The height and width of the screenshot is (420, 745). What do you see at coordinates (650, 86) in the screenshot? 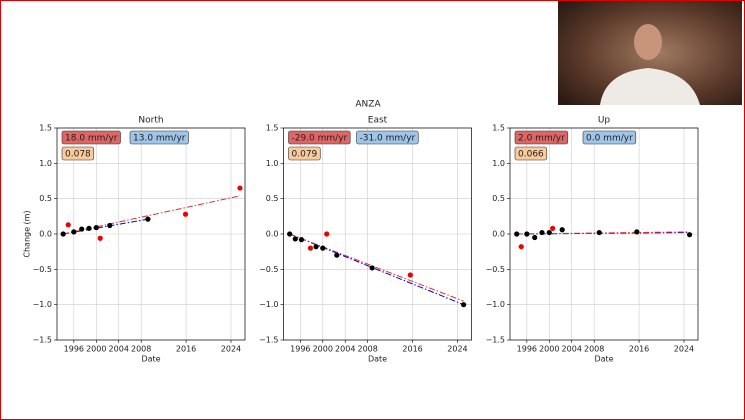
I see `webcam-shirt` at bounding box center [650, 86].